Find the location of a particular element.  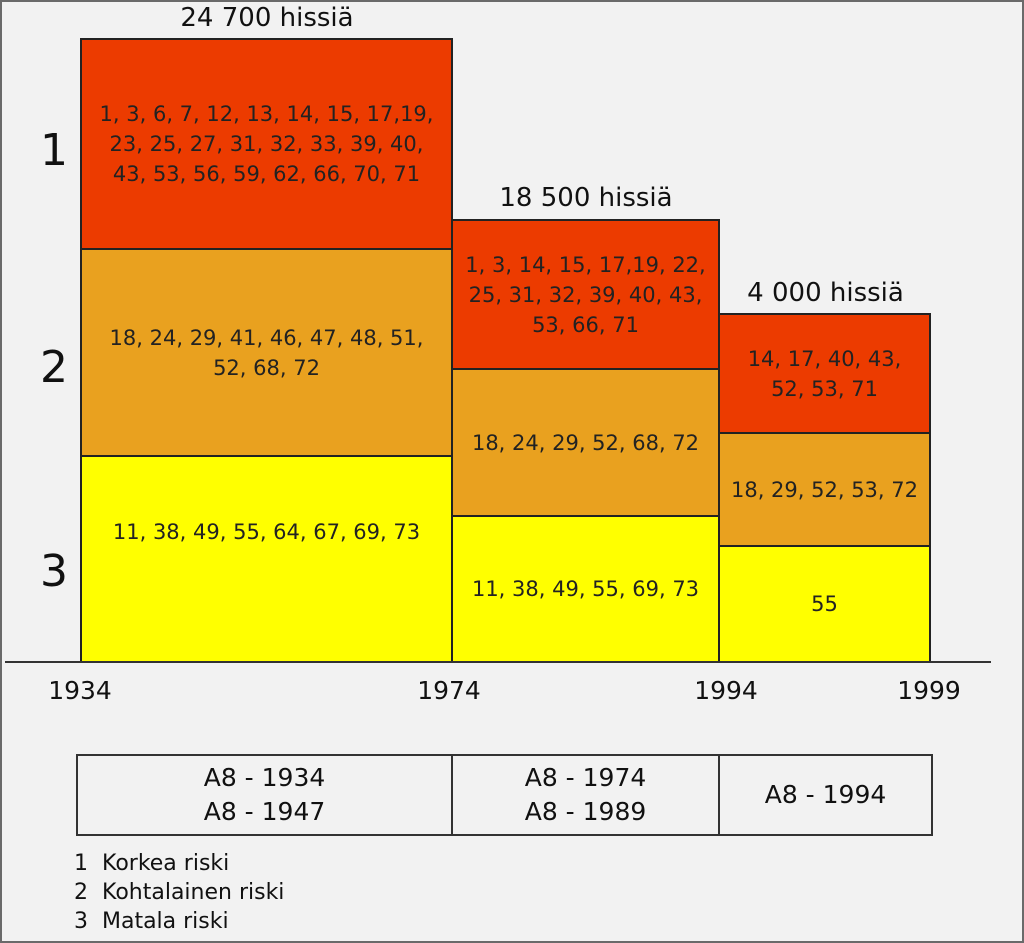

legend-item-low-risk: 3 Matala riski is located at coordinates (151, 921).